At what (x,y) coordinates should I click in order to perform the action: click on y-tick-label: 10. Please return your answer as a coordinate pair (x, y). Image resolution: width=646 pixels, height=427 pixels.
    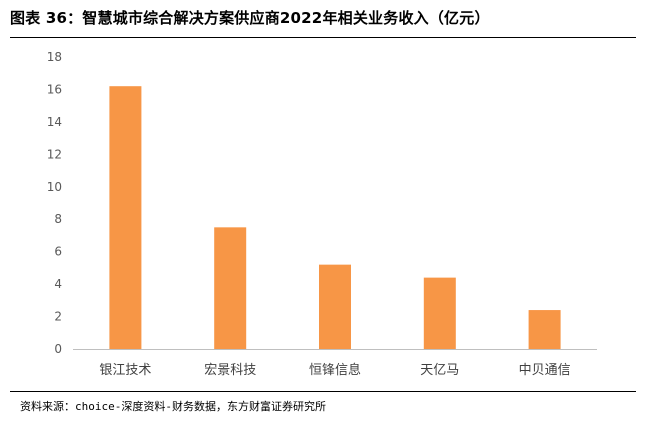
    Looking at the image, I should click on (54, 187).